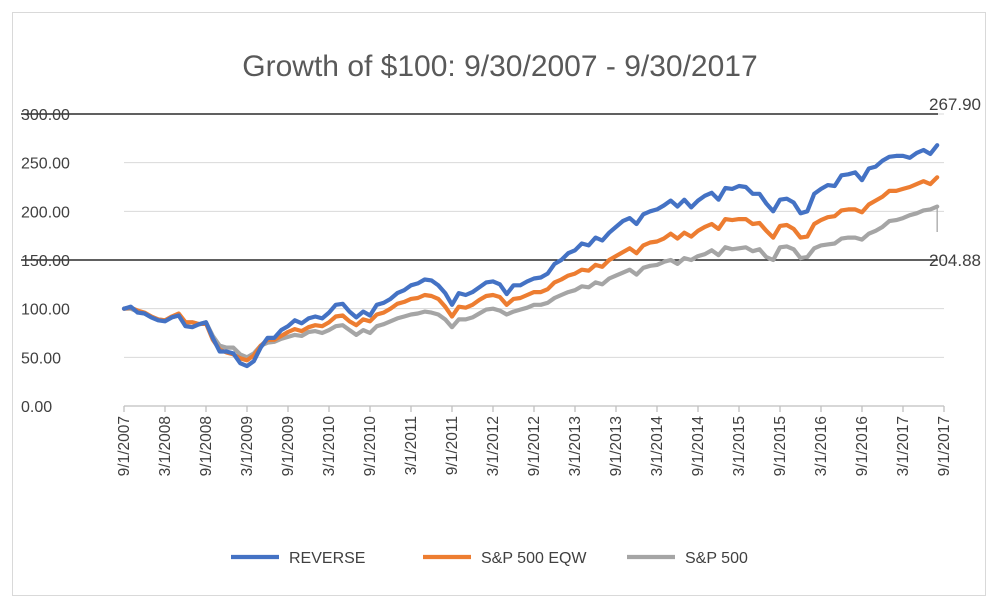 This screenshot has width=1004, height=610. I want to click on x-tick-label: 9/1/2015, so click(780, 446).